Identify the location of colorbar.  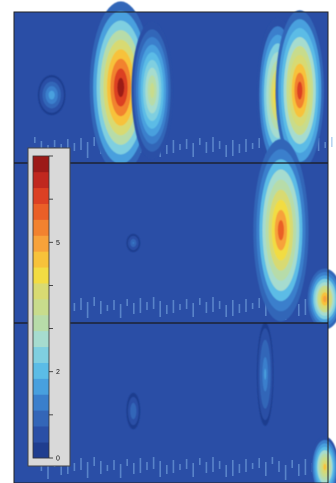
(49, 307).